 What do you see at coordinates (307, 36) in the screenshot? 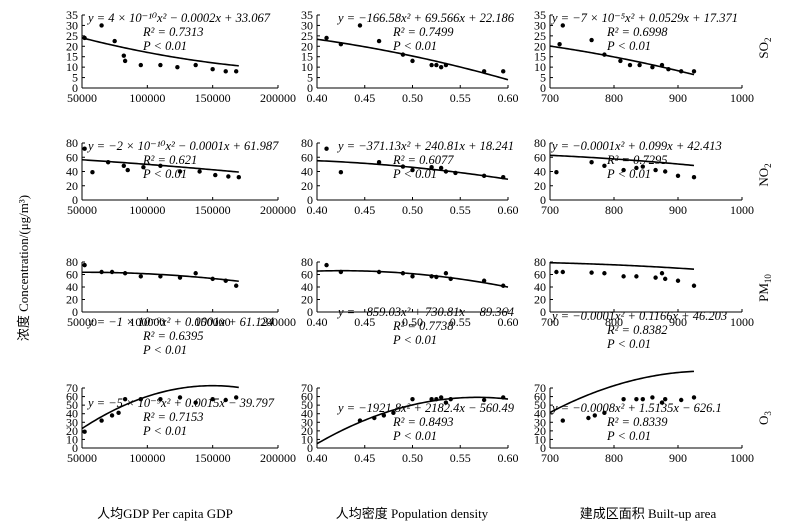
I see `y-tick-label: 25` at bounding box center [307, 36].